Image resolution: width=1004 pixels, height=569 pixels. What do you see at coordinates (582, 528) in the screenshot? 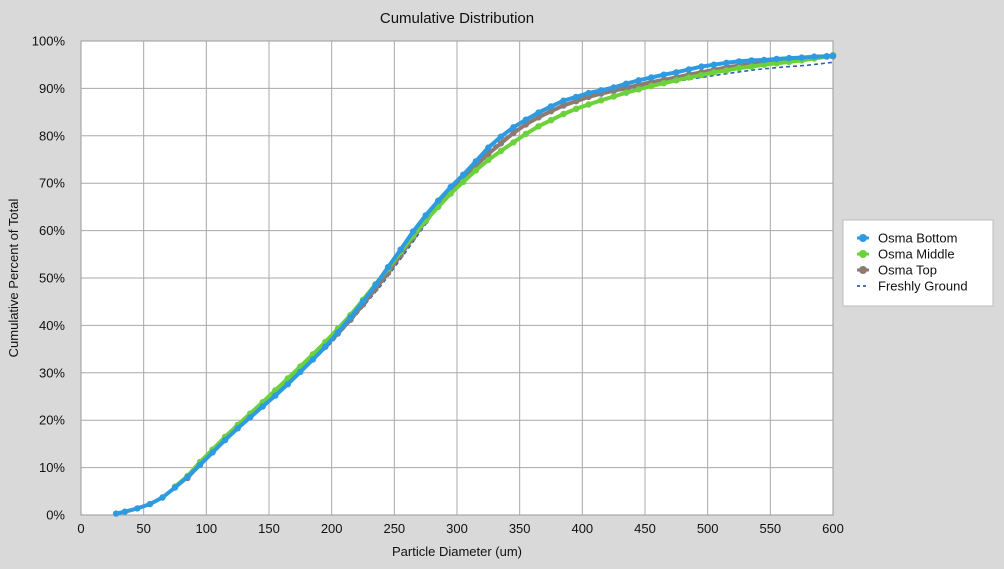
I see `x-tick-label: 400` at bounding box center [582, 528].